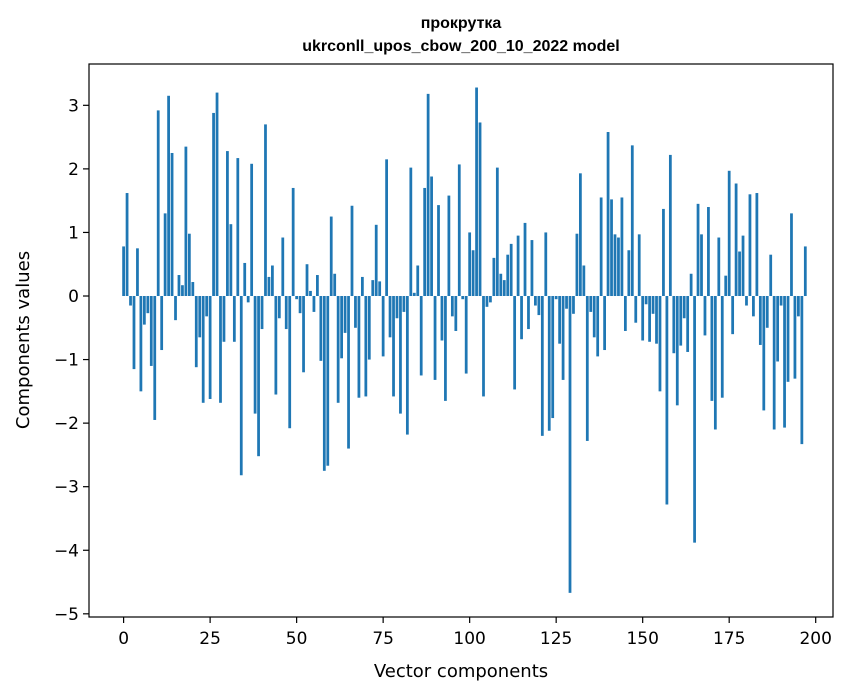 The width and height of the screenshot is (847, 696). What do you see at coordinates (469, 639) in the screenshot?
I see `x-tick-label: 100` at bounding box center [469, 639].